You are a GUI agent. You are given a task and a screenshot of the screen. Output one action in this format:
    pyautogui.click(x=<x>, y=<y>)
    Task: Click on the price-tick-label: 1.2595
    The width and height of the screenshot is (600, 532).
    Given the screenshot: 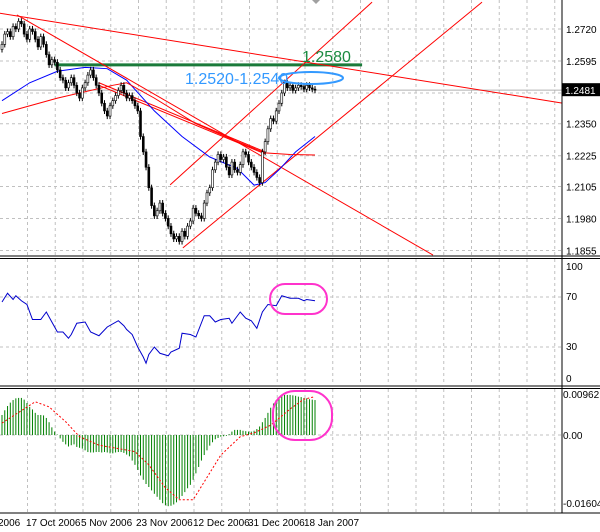 What is the action you would take?
    pyautogui.click(x=581, y=62)
    